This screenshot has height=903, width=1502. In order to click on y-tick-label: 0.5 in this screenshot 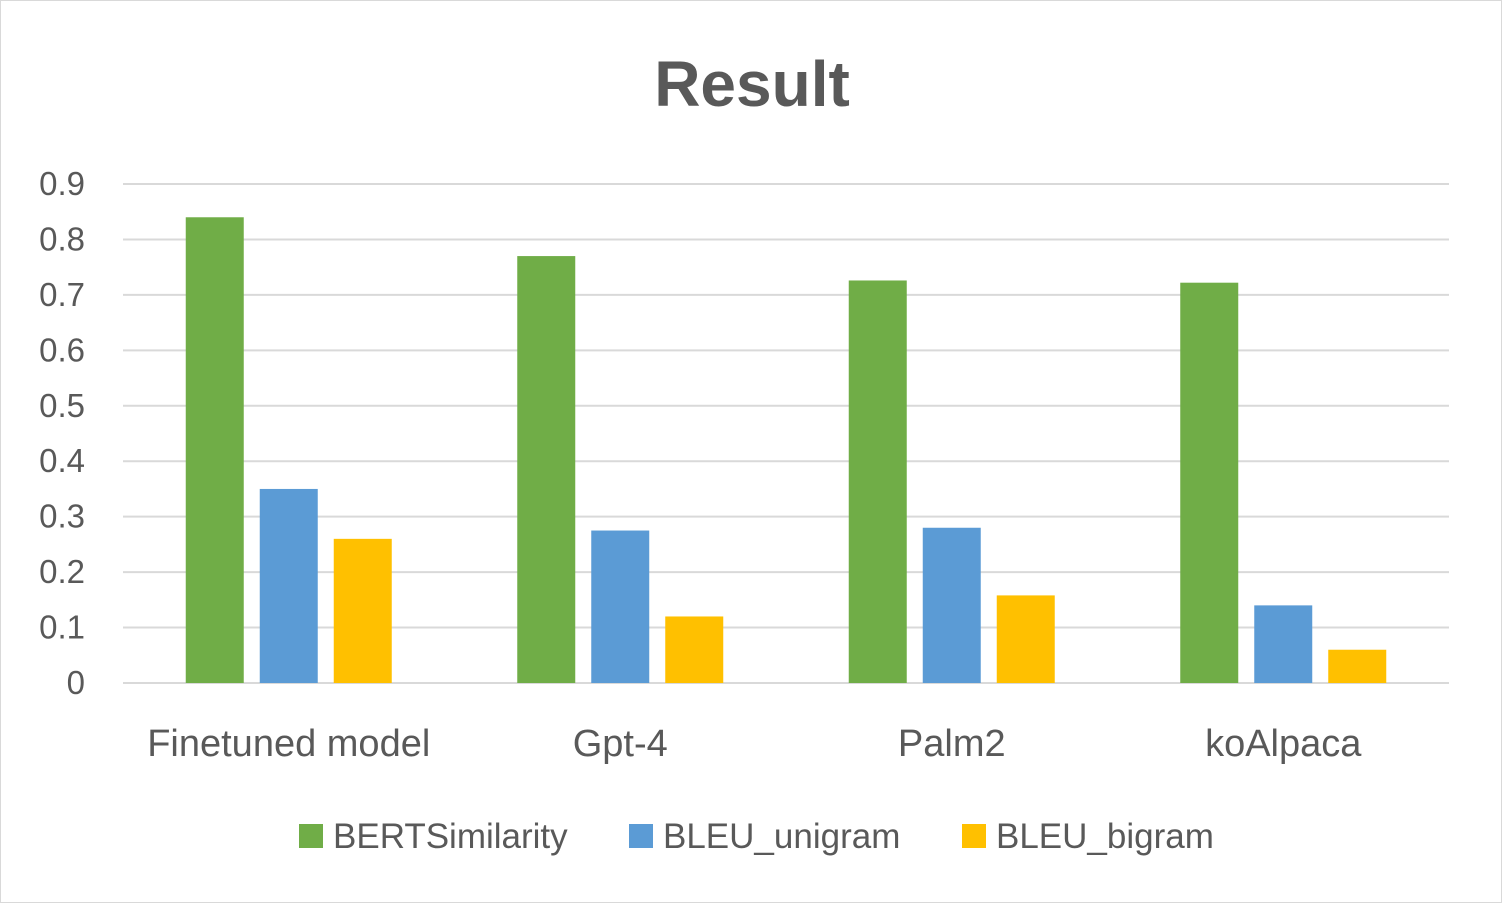, I will do `click(62, 405)`.